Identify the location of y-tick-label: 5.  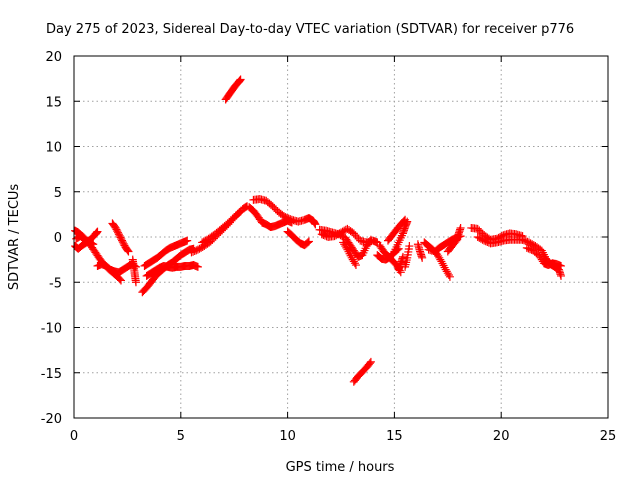
(58, 193).